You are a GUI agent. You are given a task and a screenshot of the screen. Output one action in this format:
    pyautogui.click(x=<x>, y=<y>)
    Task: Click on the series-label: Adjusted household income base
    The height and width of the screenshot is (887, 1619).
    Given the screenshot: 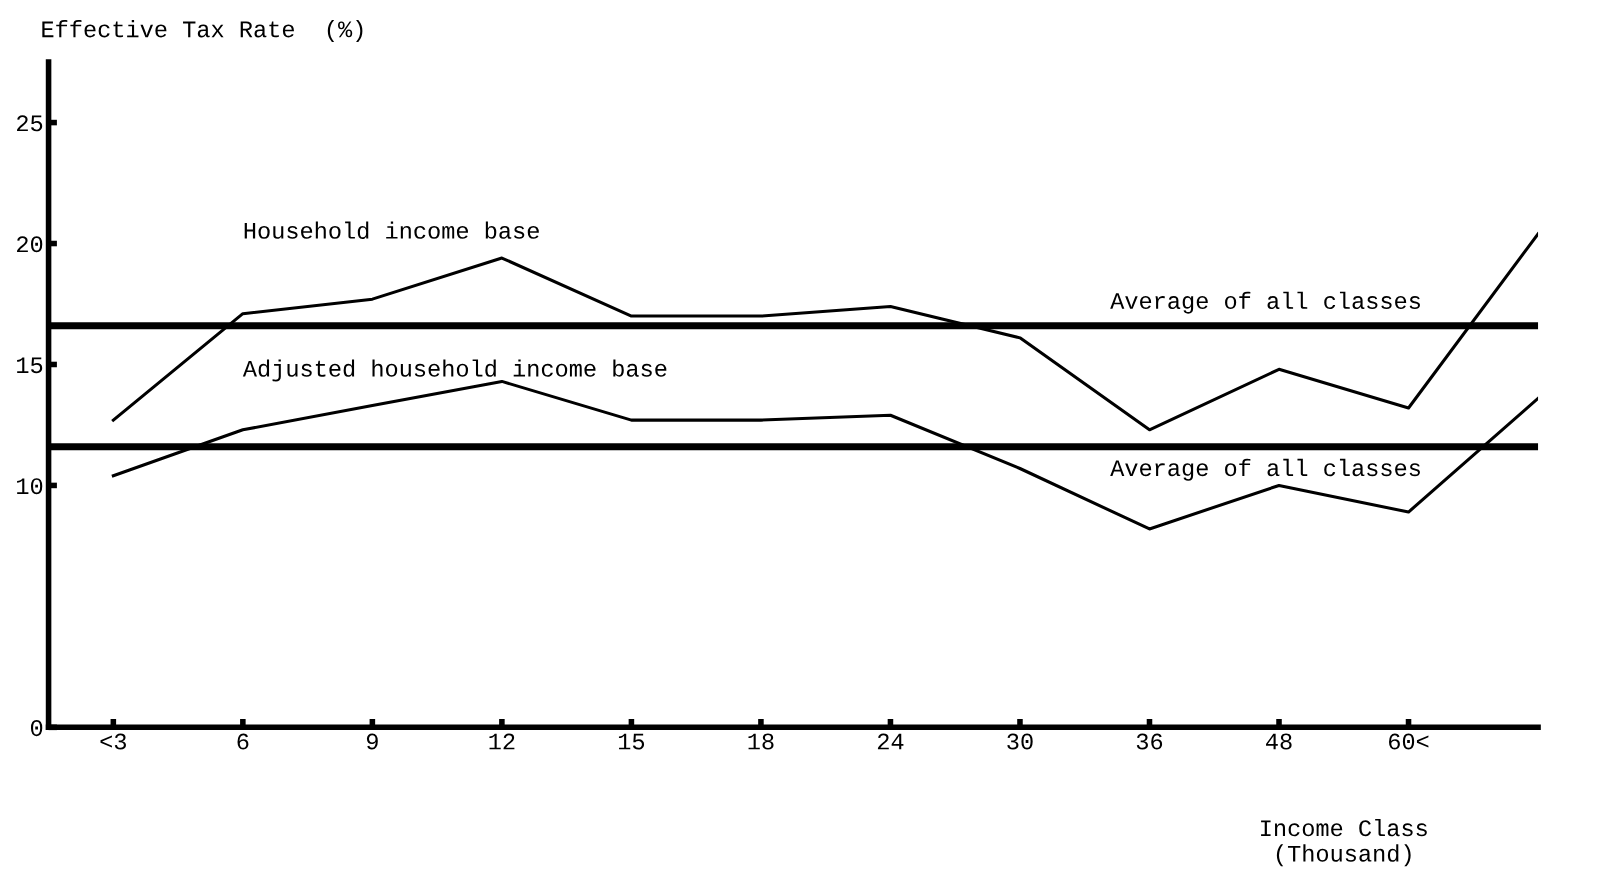 What is the action you would take?
    pyautogui.click(x=454, y=370)
    